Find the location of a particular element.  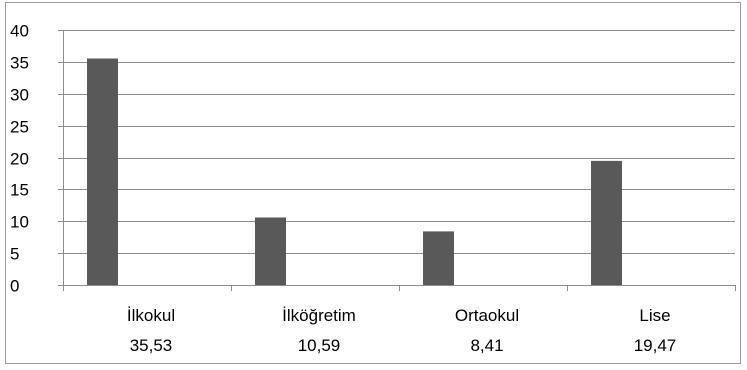

y-tick-label: 20 is located at coordinates (19, 159).